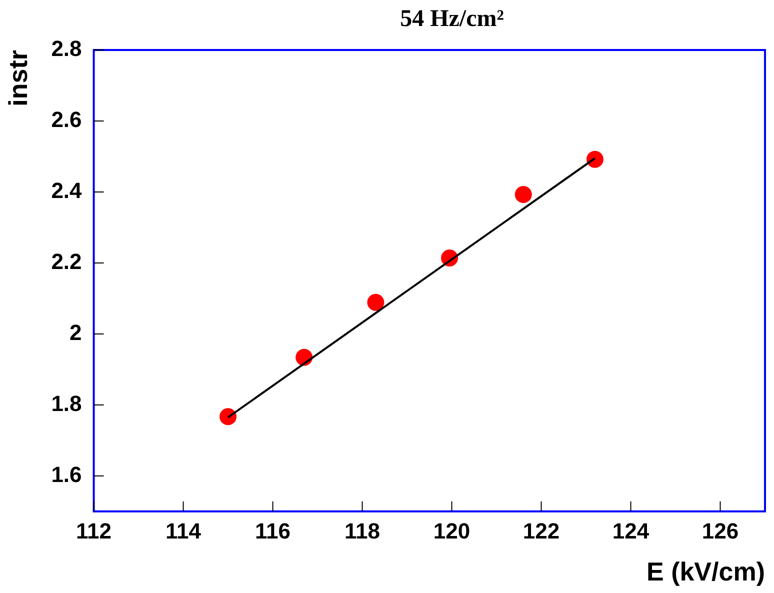 This screenshot has width=774, height=593. Describe the element at coordinates (67, 191) in the screenshot. I see `y-tick-label: 2.4` at that location.